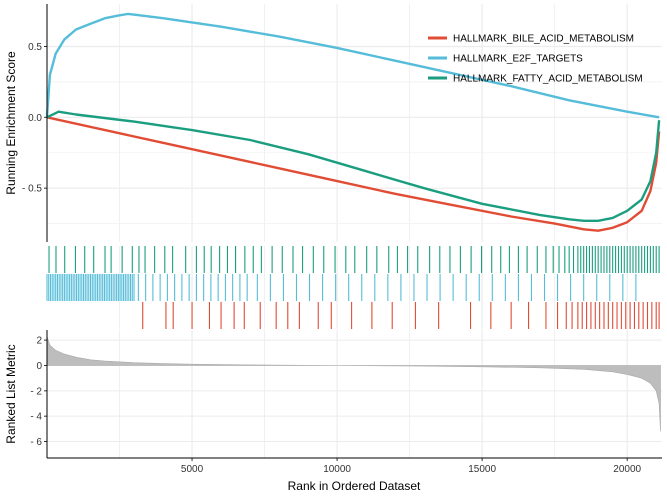 This screenshot has width=667, height=500. Describe the element at coordinates (39, 341) in the screenshot. I see `ranked-y-tick-label: 2` at that location.